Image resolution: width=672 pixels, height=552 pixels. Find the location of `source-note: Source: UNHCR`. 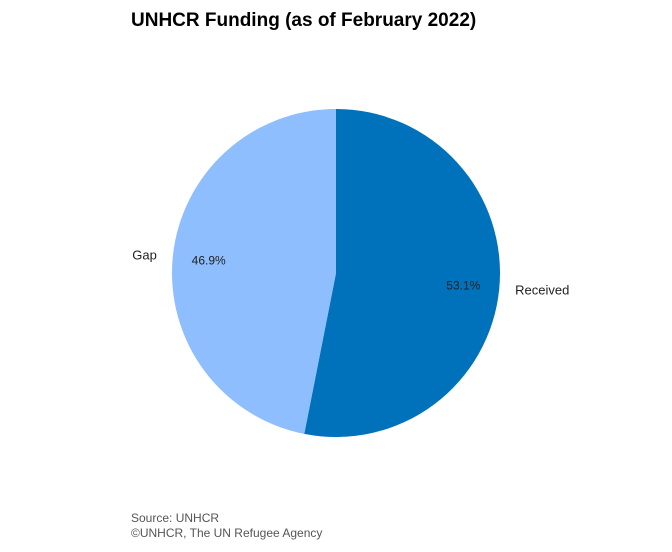

source-note: Source: UNHCR is located at coordinates (175, 518).